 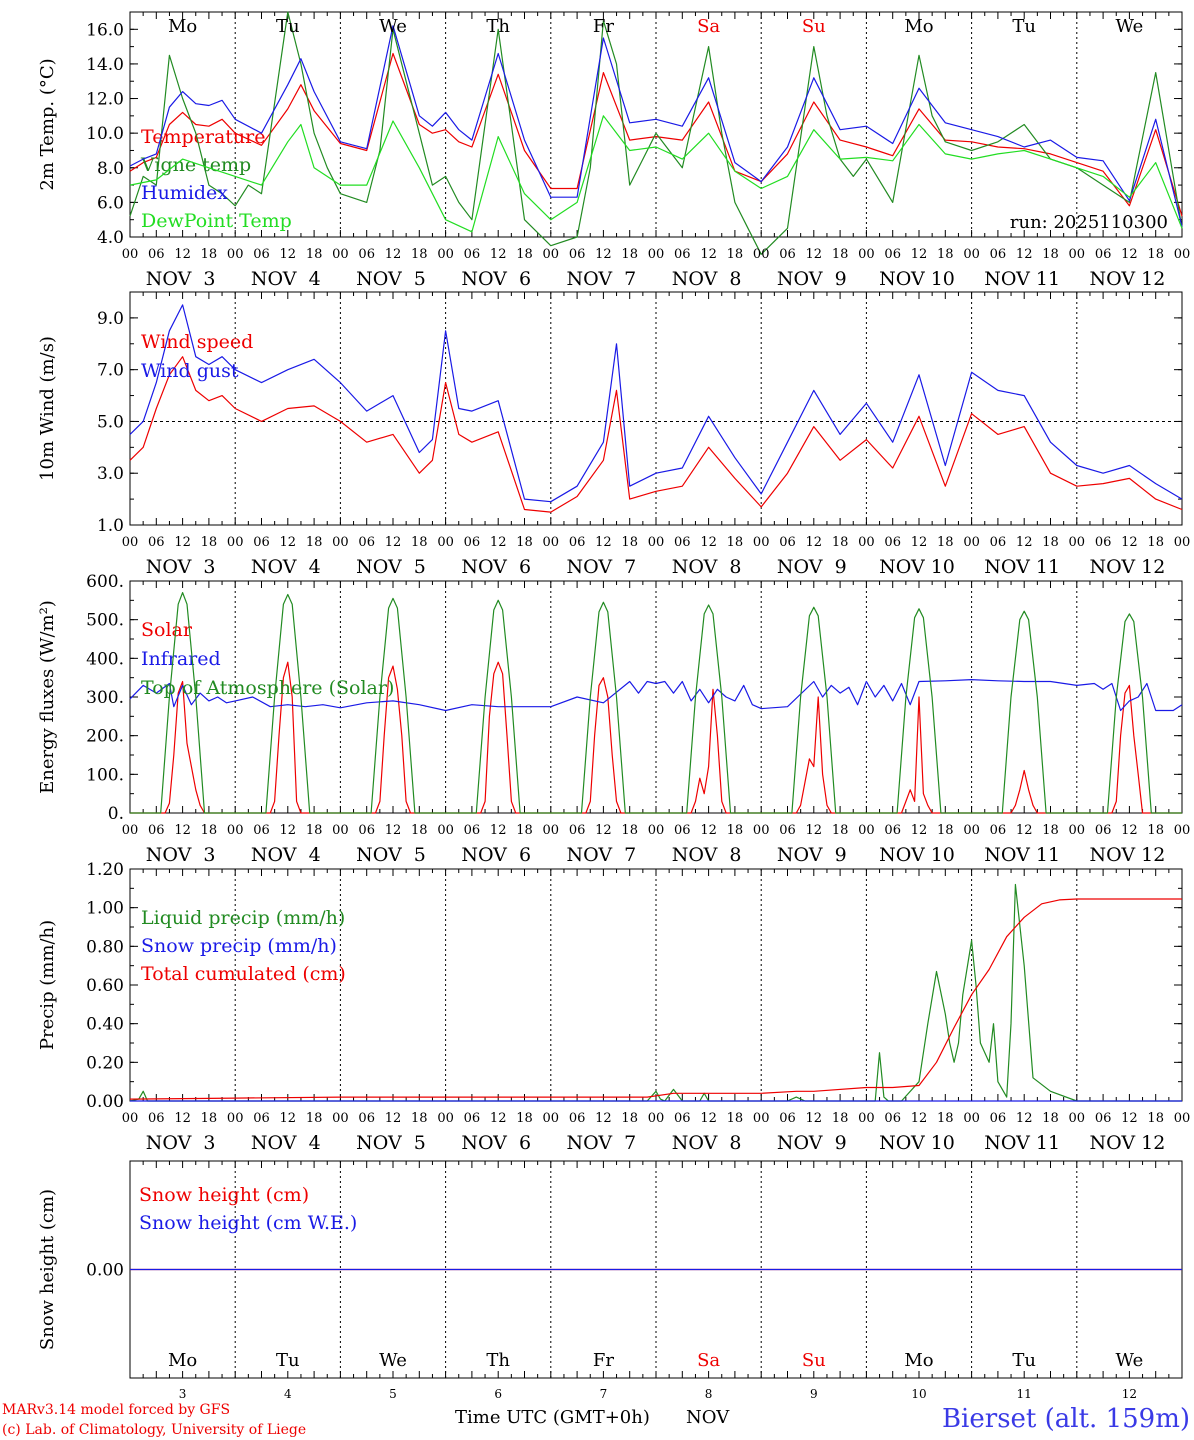 What do you see at coordinates (1022, 567) in the screenshot?
I see `wind-date-label: NOV 11` at bounding box center [1022, 567].